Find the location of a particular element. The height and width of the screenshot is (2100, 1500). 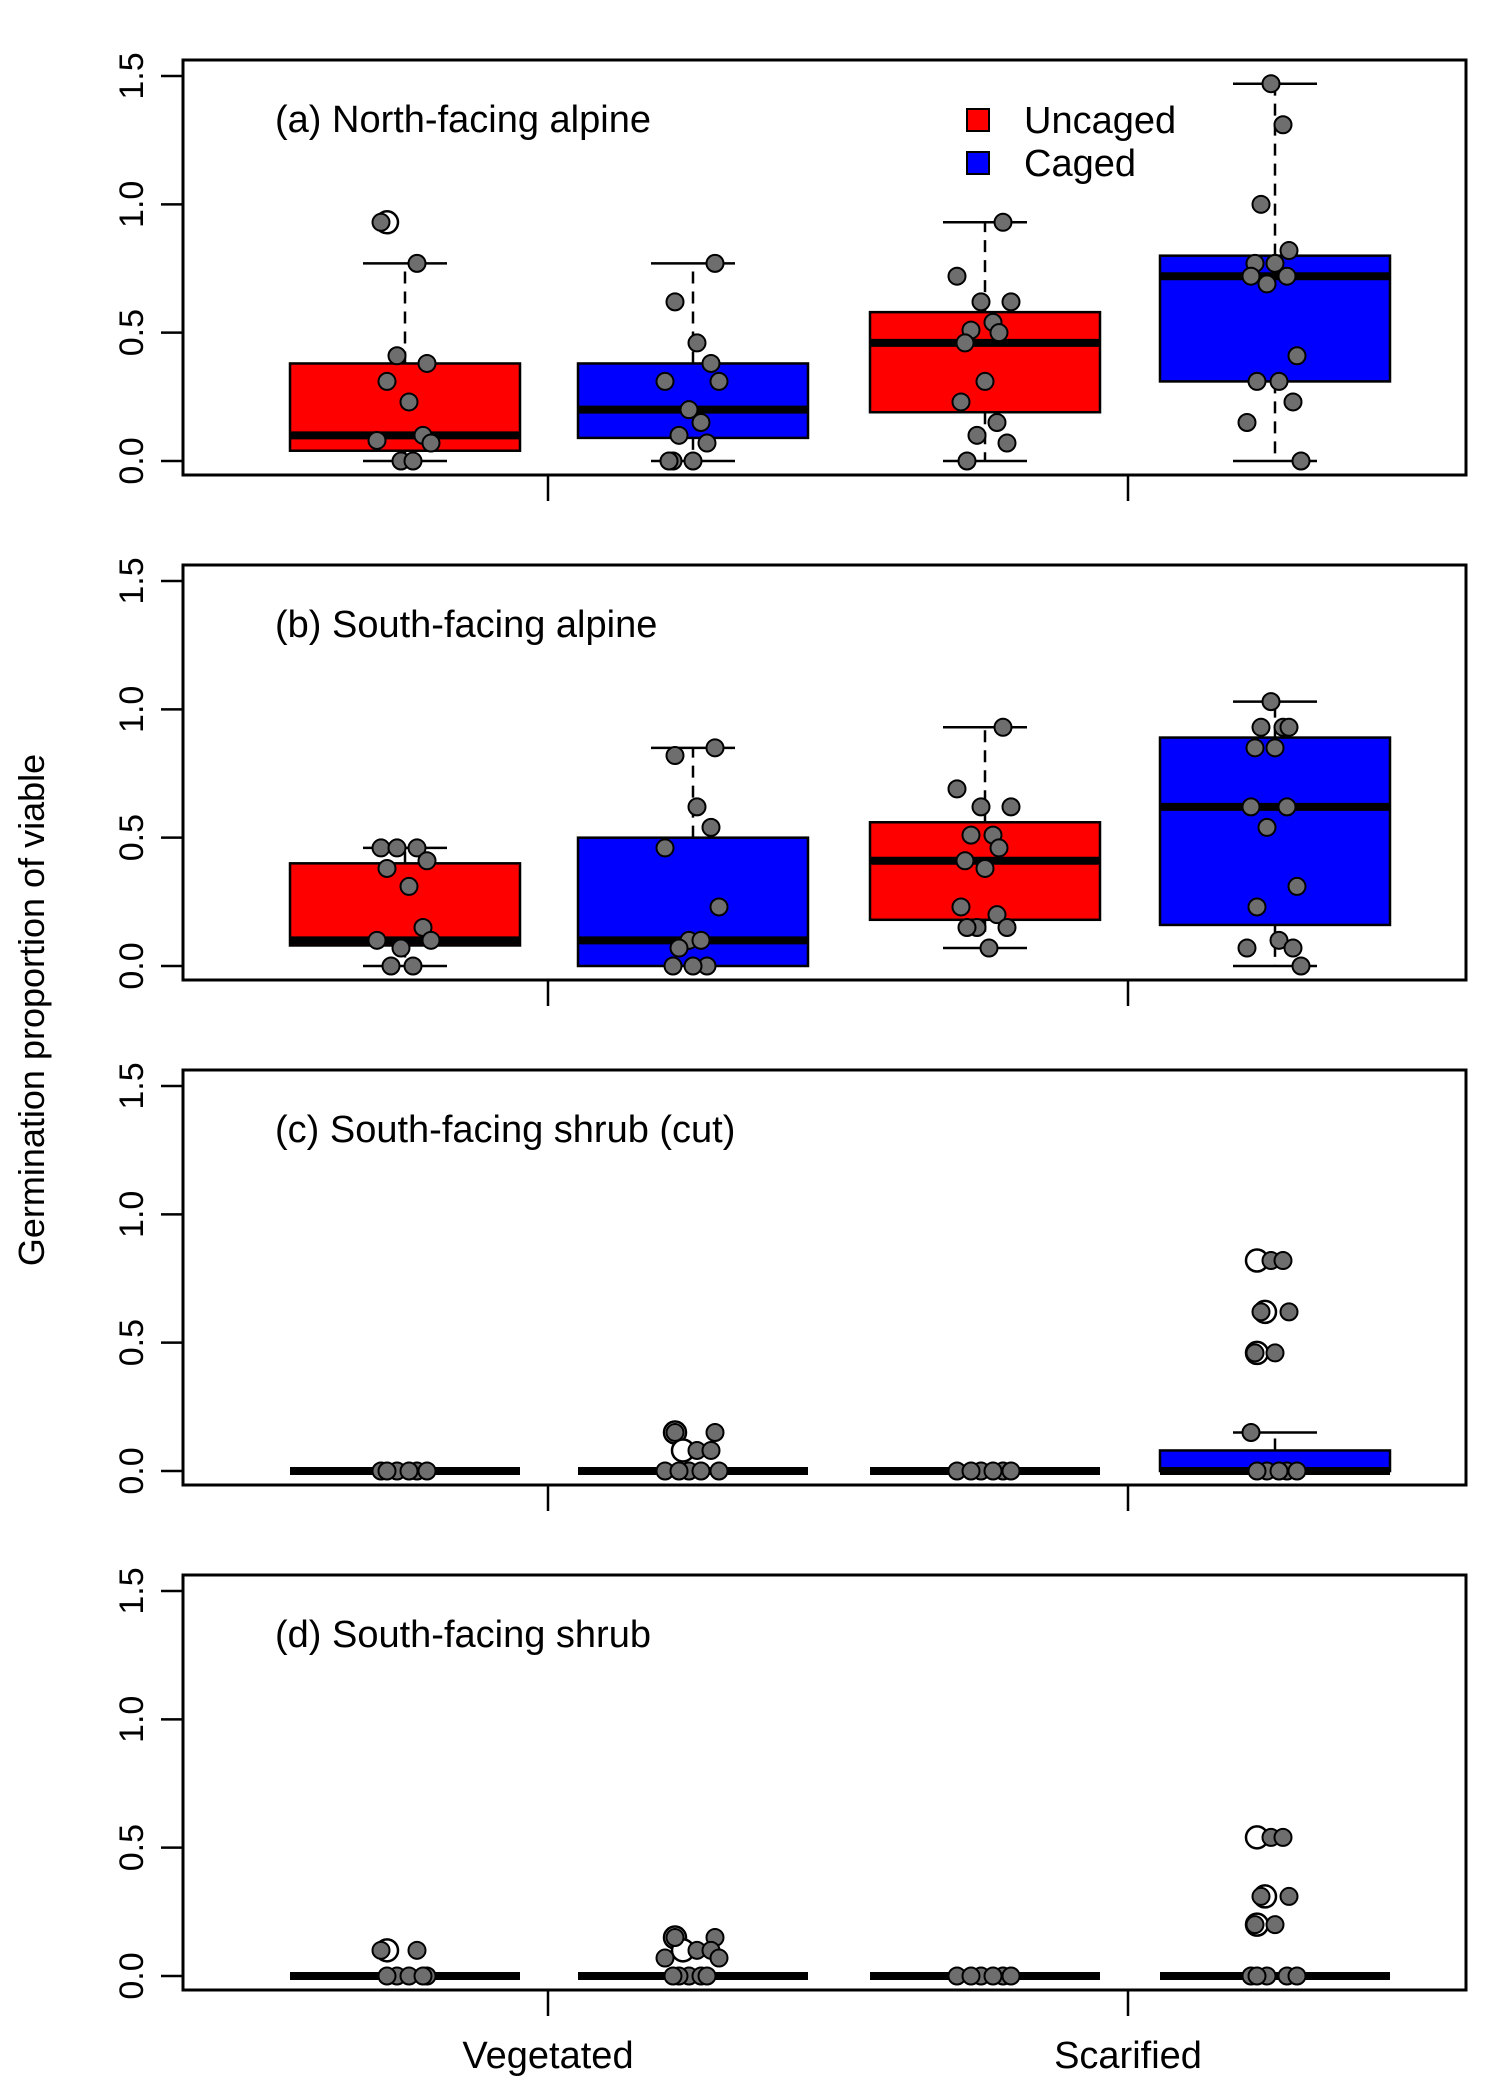

panel-title: (d) South-facing shrub is located at coordinates (463, 1635).